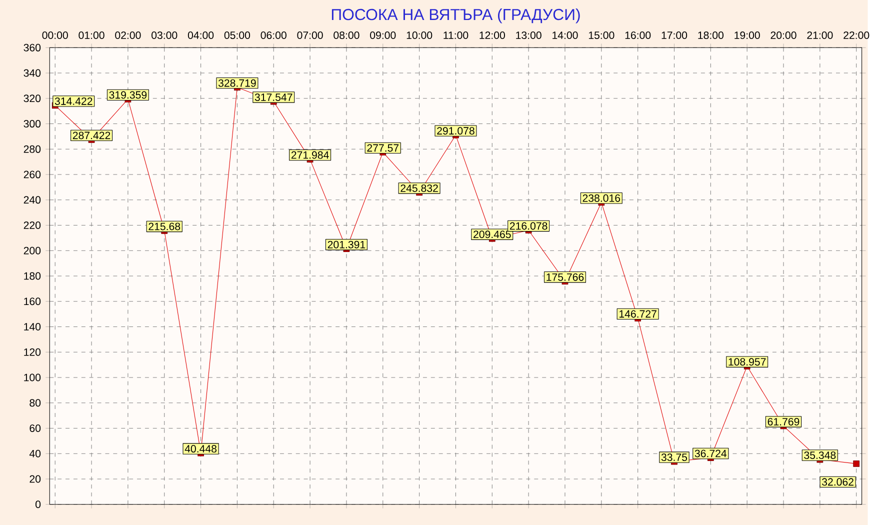 The height and width of the screenshot is (525, 874). Describe the element at coordinates (32, 302) in the screenshot. I see `y-tick-label: 160` at that location.